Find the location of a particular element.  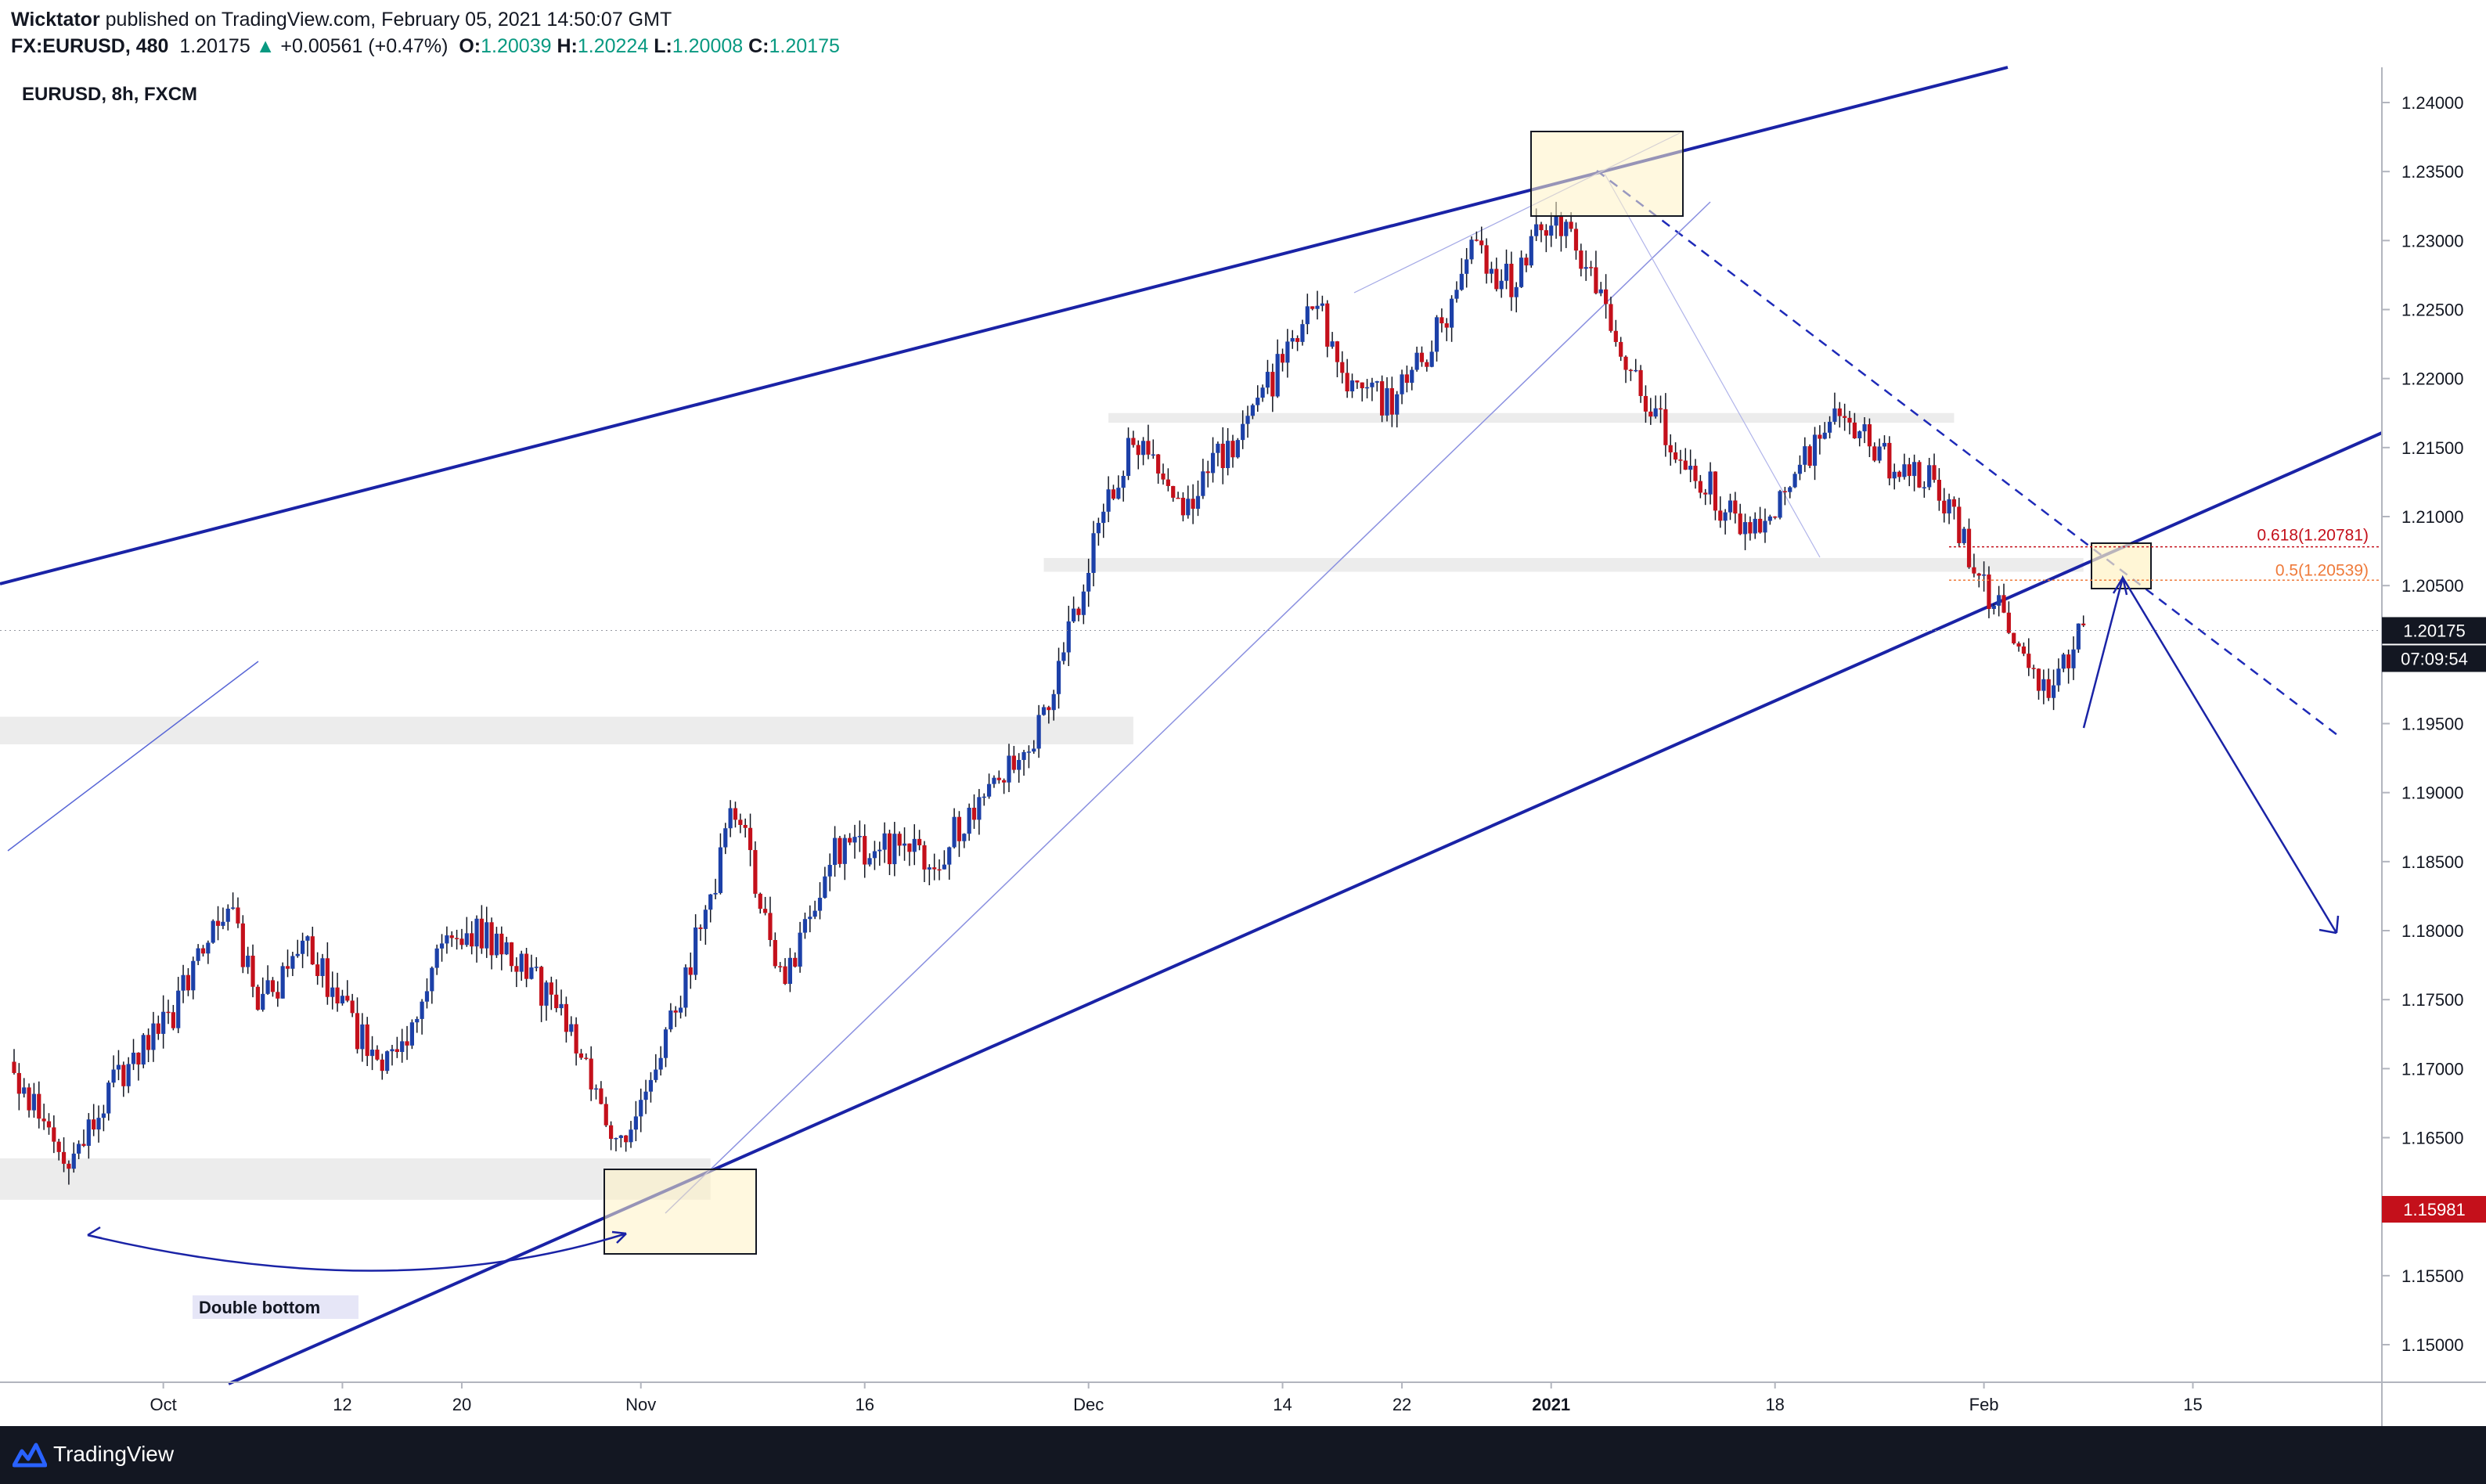

price-tick-label: 1.23000 is located at coordinates (2432, 240).